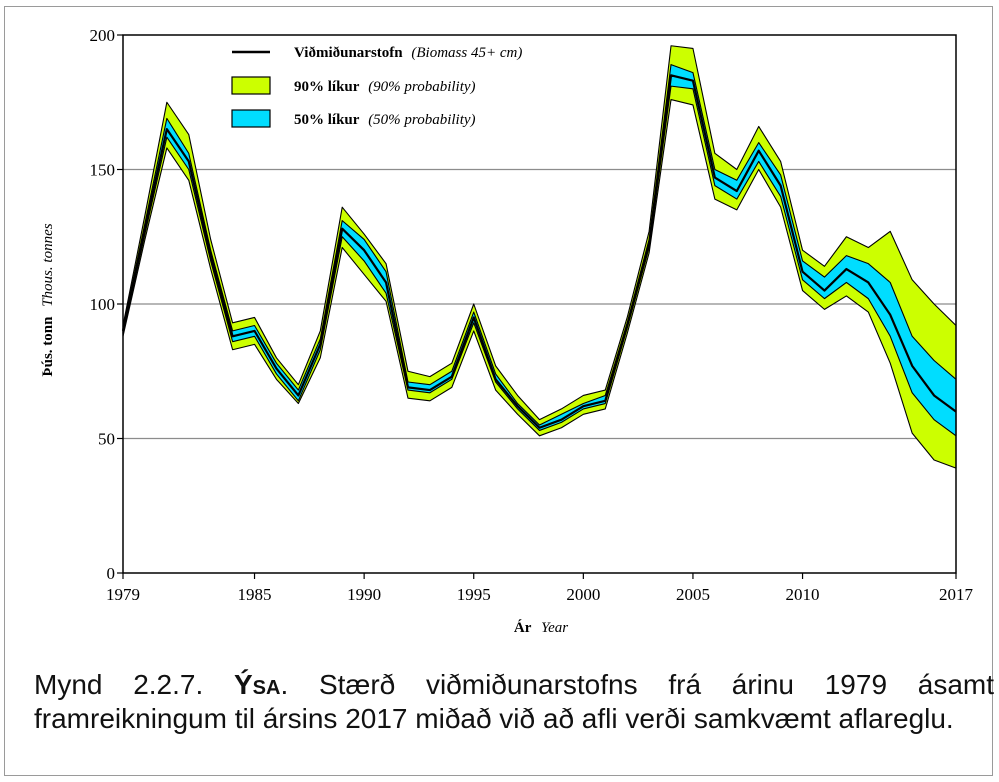 This screenshot has height=782, width=999. What do you see at coordinates (803, 594) in the screenshot?
I see `x-tick-label: 2010` at bounding box center [803, 594].